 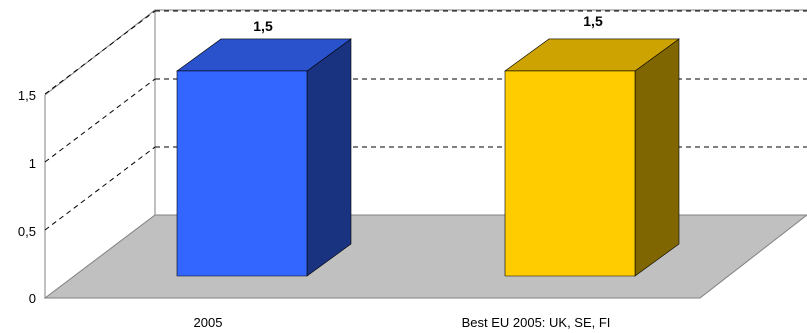 I want to click on y-tick-label-0: 0, so click(x=32, y=298).